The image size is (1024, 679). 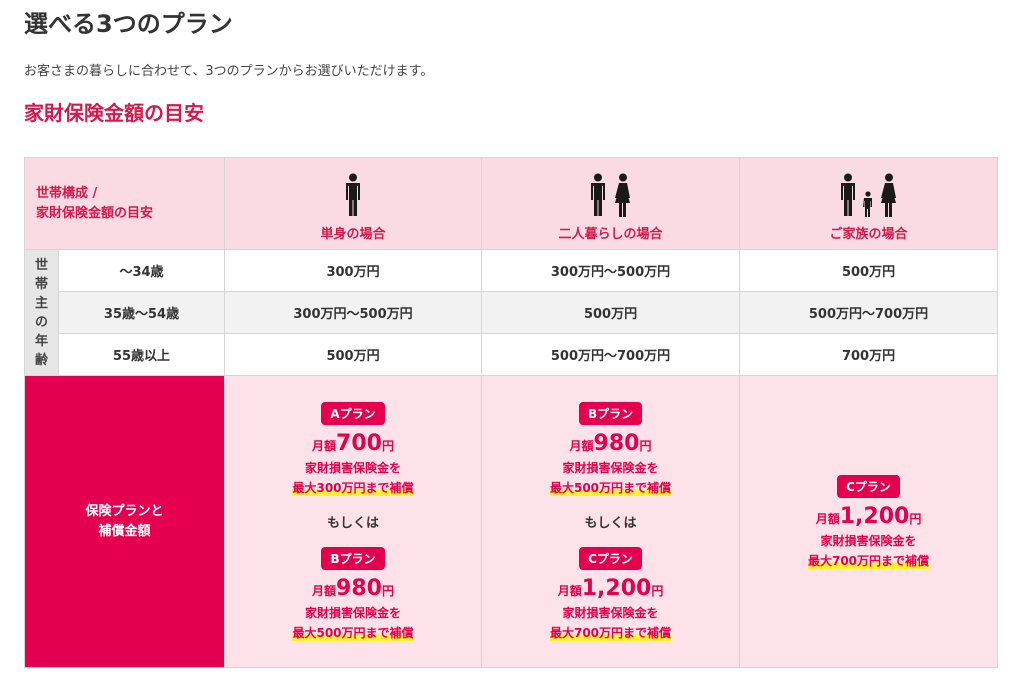 I want to click on table-row: 55歳以上 500万円 500万円～700万円 700万円, so click(x=512, y=354).